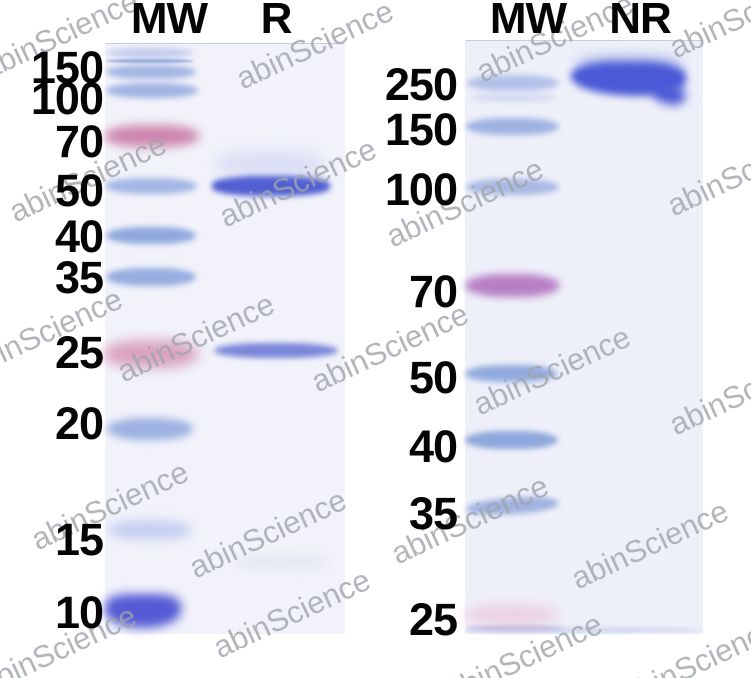 This screenshot has height=678, width=751. What do you see at coordinates (79, 423) in the screenshot?
I see `reduced-gel-marker-label-20: 20` at bounding box center [79, 423].